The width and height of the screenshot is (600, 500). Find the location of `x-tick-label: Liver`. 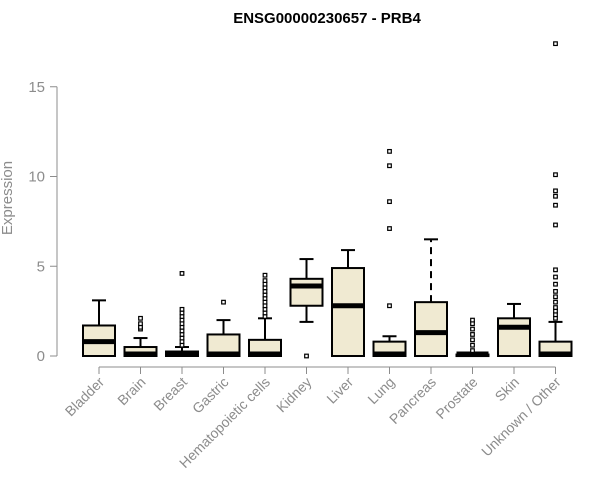

x-tick-label: Liver is located at coordinates (339, 390).